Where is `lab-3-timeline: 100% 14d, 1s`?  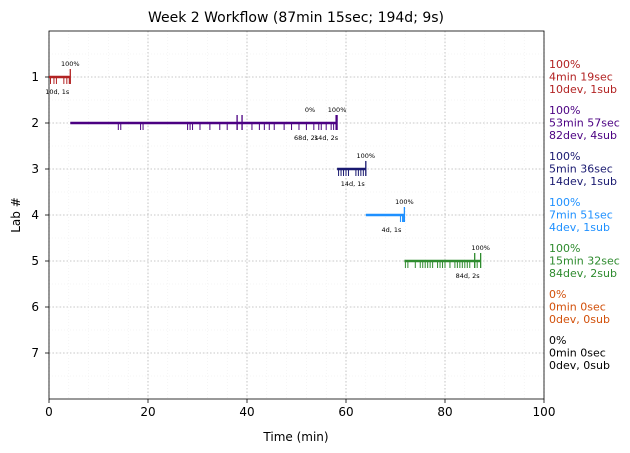
lab-3-timeline: 100% 14d, 1s is located at coordinates (356, 170).